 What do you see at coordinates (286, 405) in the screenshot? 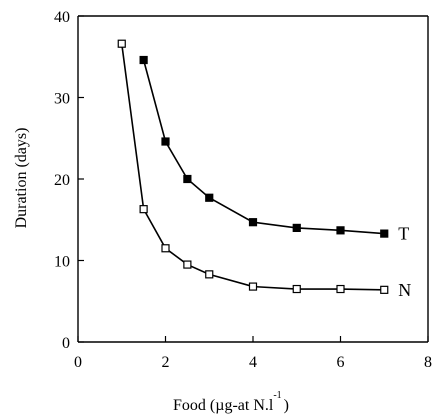
I see `x-axis-title-suffix: )` at bounding box center [286, 405].